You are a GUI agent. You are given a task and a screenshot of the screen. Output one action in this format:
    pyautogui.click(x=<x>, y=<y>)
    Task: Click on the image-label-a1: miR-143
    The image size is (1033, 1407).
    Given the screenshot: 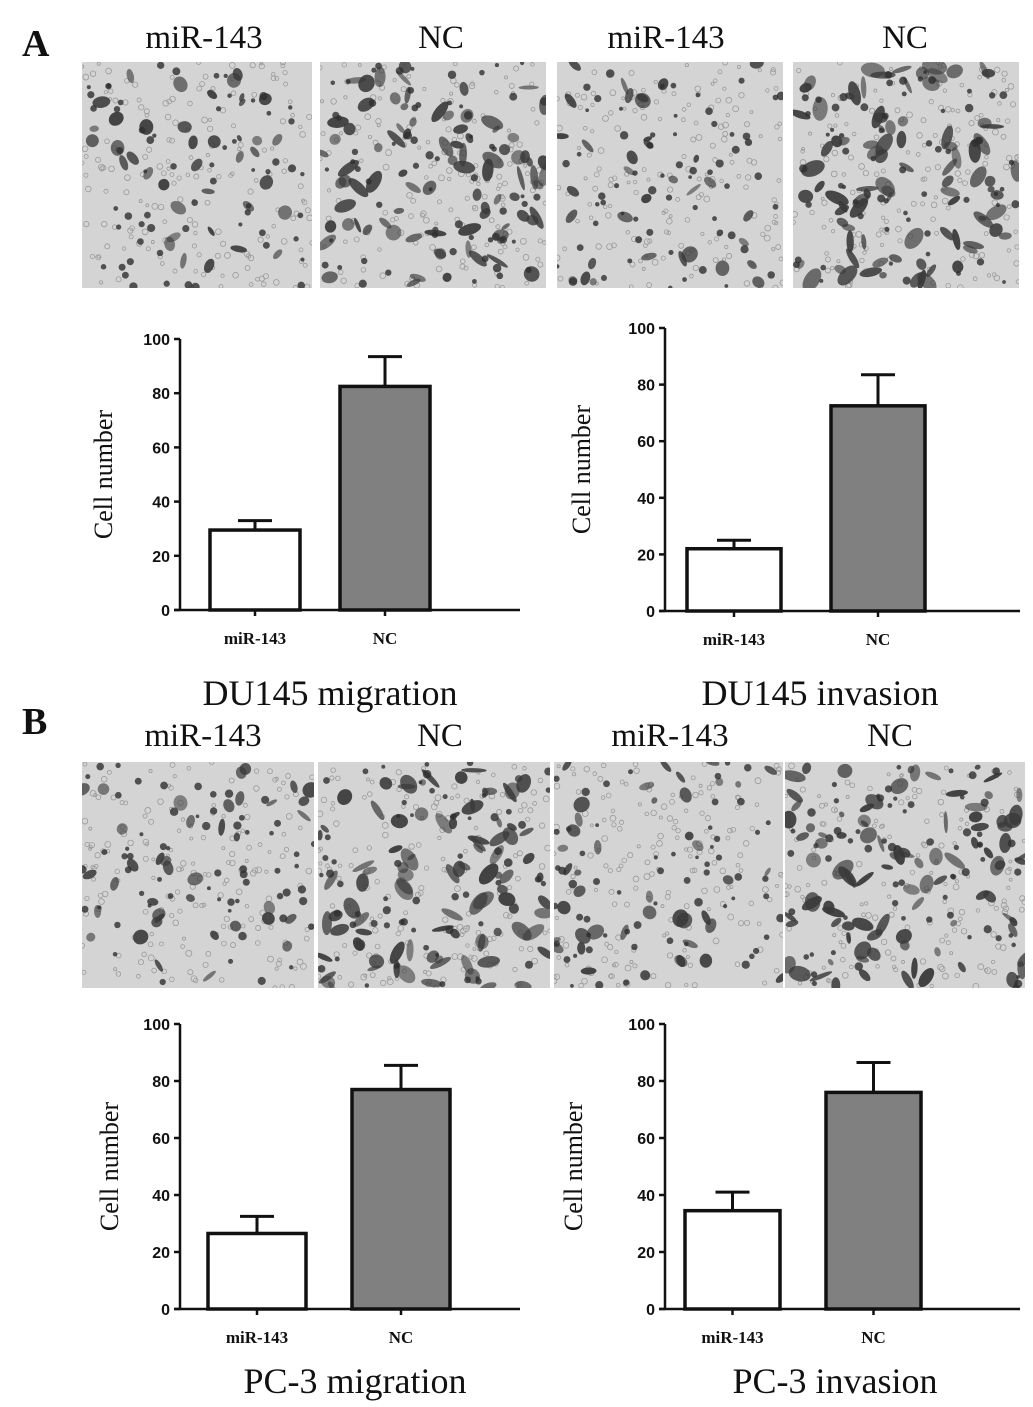 What is the action you would take?
    pyautogui.click(x=204, y=38)
    